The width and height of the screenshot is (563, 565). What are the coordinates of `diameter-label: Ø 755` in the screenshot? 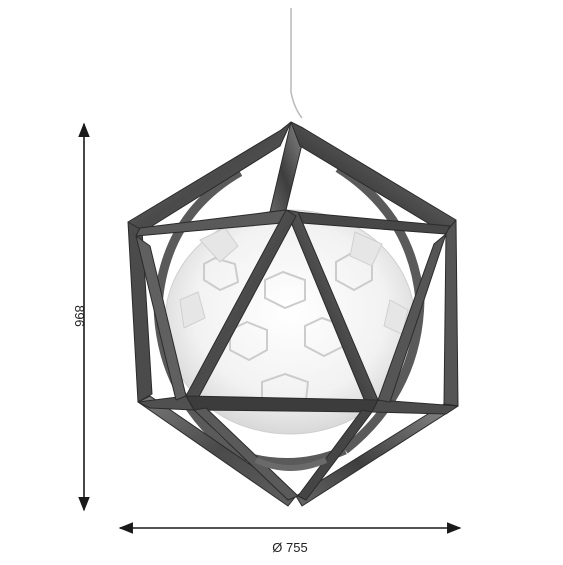 It's located at (289, 547).